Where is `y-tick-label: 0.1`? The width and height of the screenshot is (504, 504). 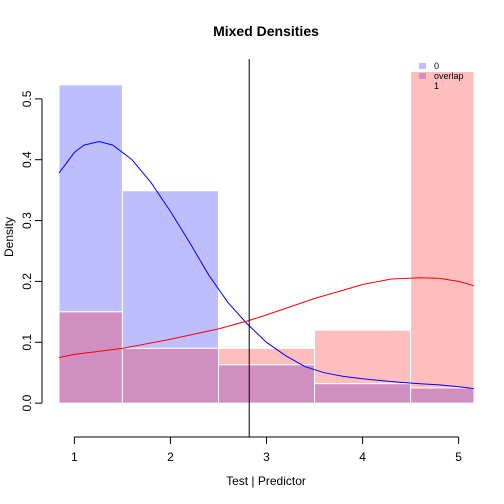 y-tick-label: 0.1 is located at coordinates (27, 342).